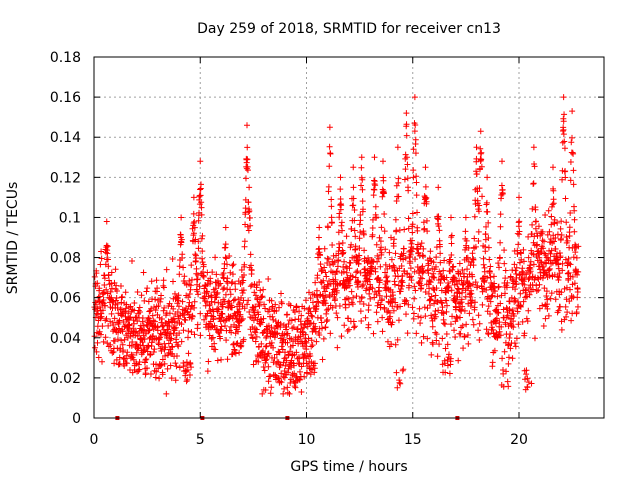  I want to click on x-axis-label: GPS time / hours, so click(348, 467).